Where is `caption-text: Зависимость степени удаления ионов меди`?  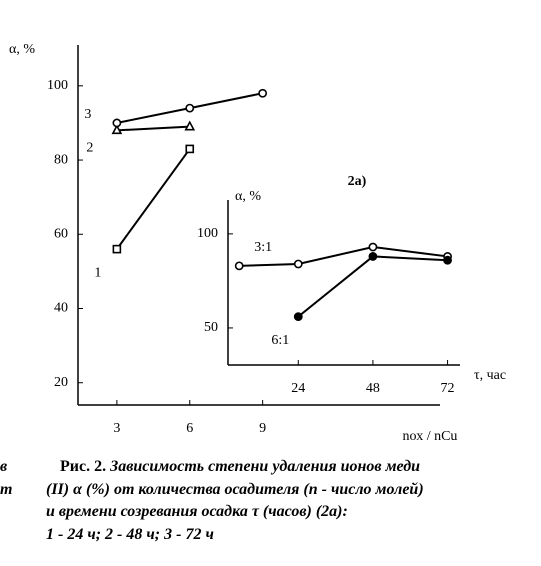 caption-text: Зависимость степени удаления ионов меди is located at coordinates (265, 466).